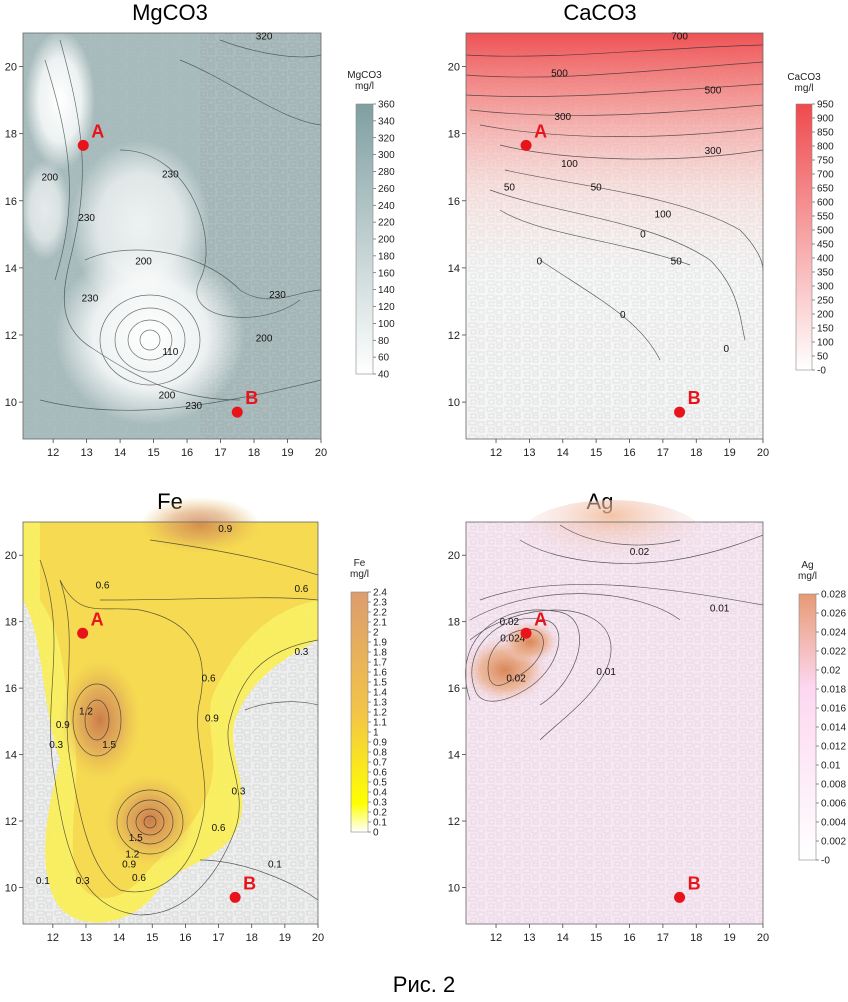 The width and height of the screenshot is (848, 1002). What do you see at coordinates (643, 235) in the screenshot?
I see `caco3-contour-label: 0` at bounding box center [643, 235].